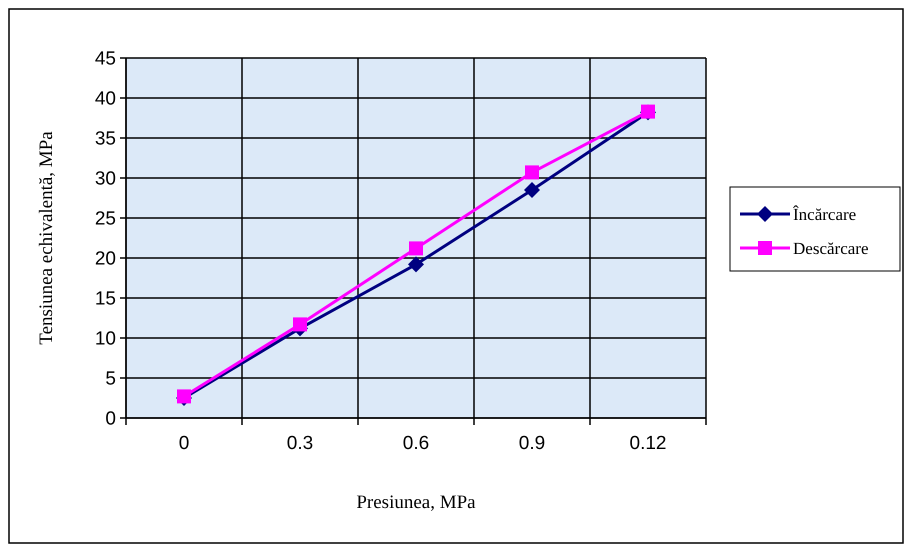 The width and height of the screenshot is (904, 544). What do you see at coordinates (416, 443) in the screenshot?
I see `x-tick-label: 0.6` at bounding box center [416, 443].